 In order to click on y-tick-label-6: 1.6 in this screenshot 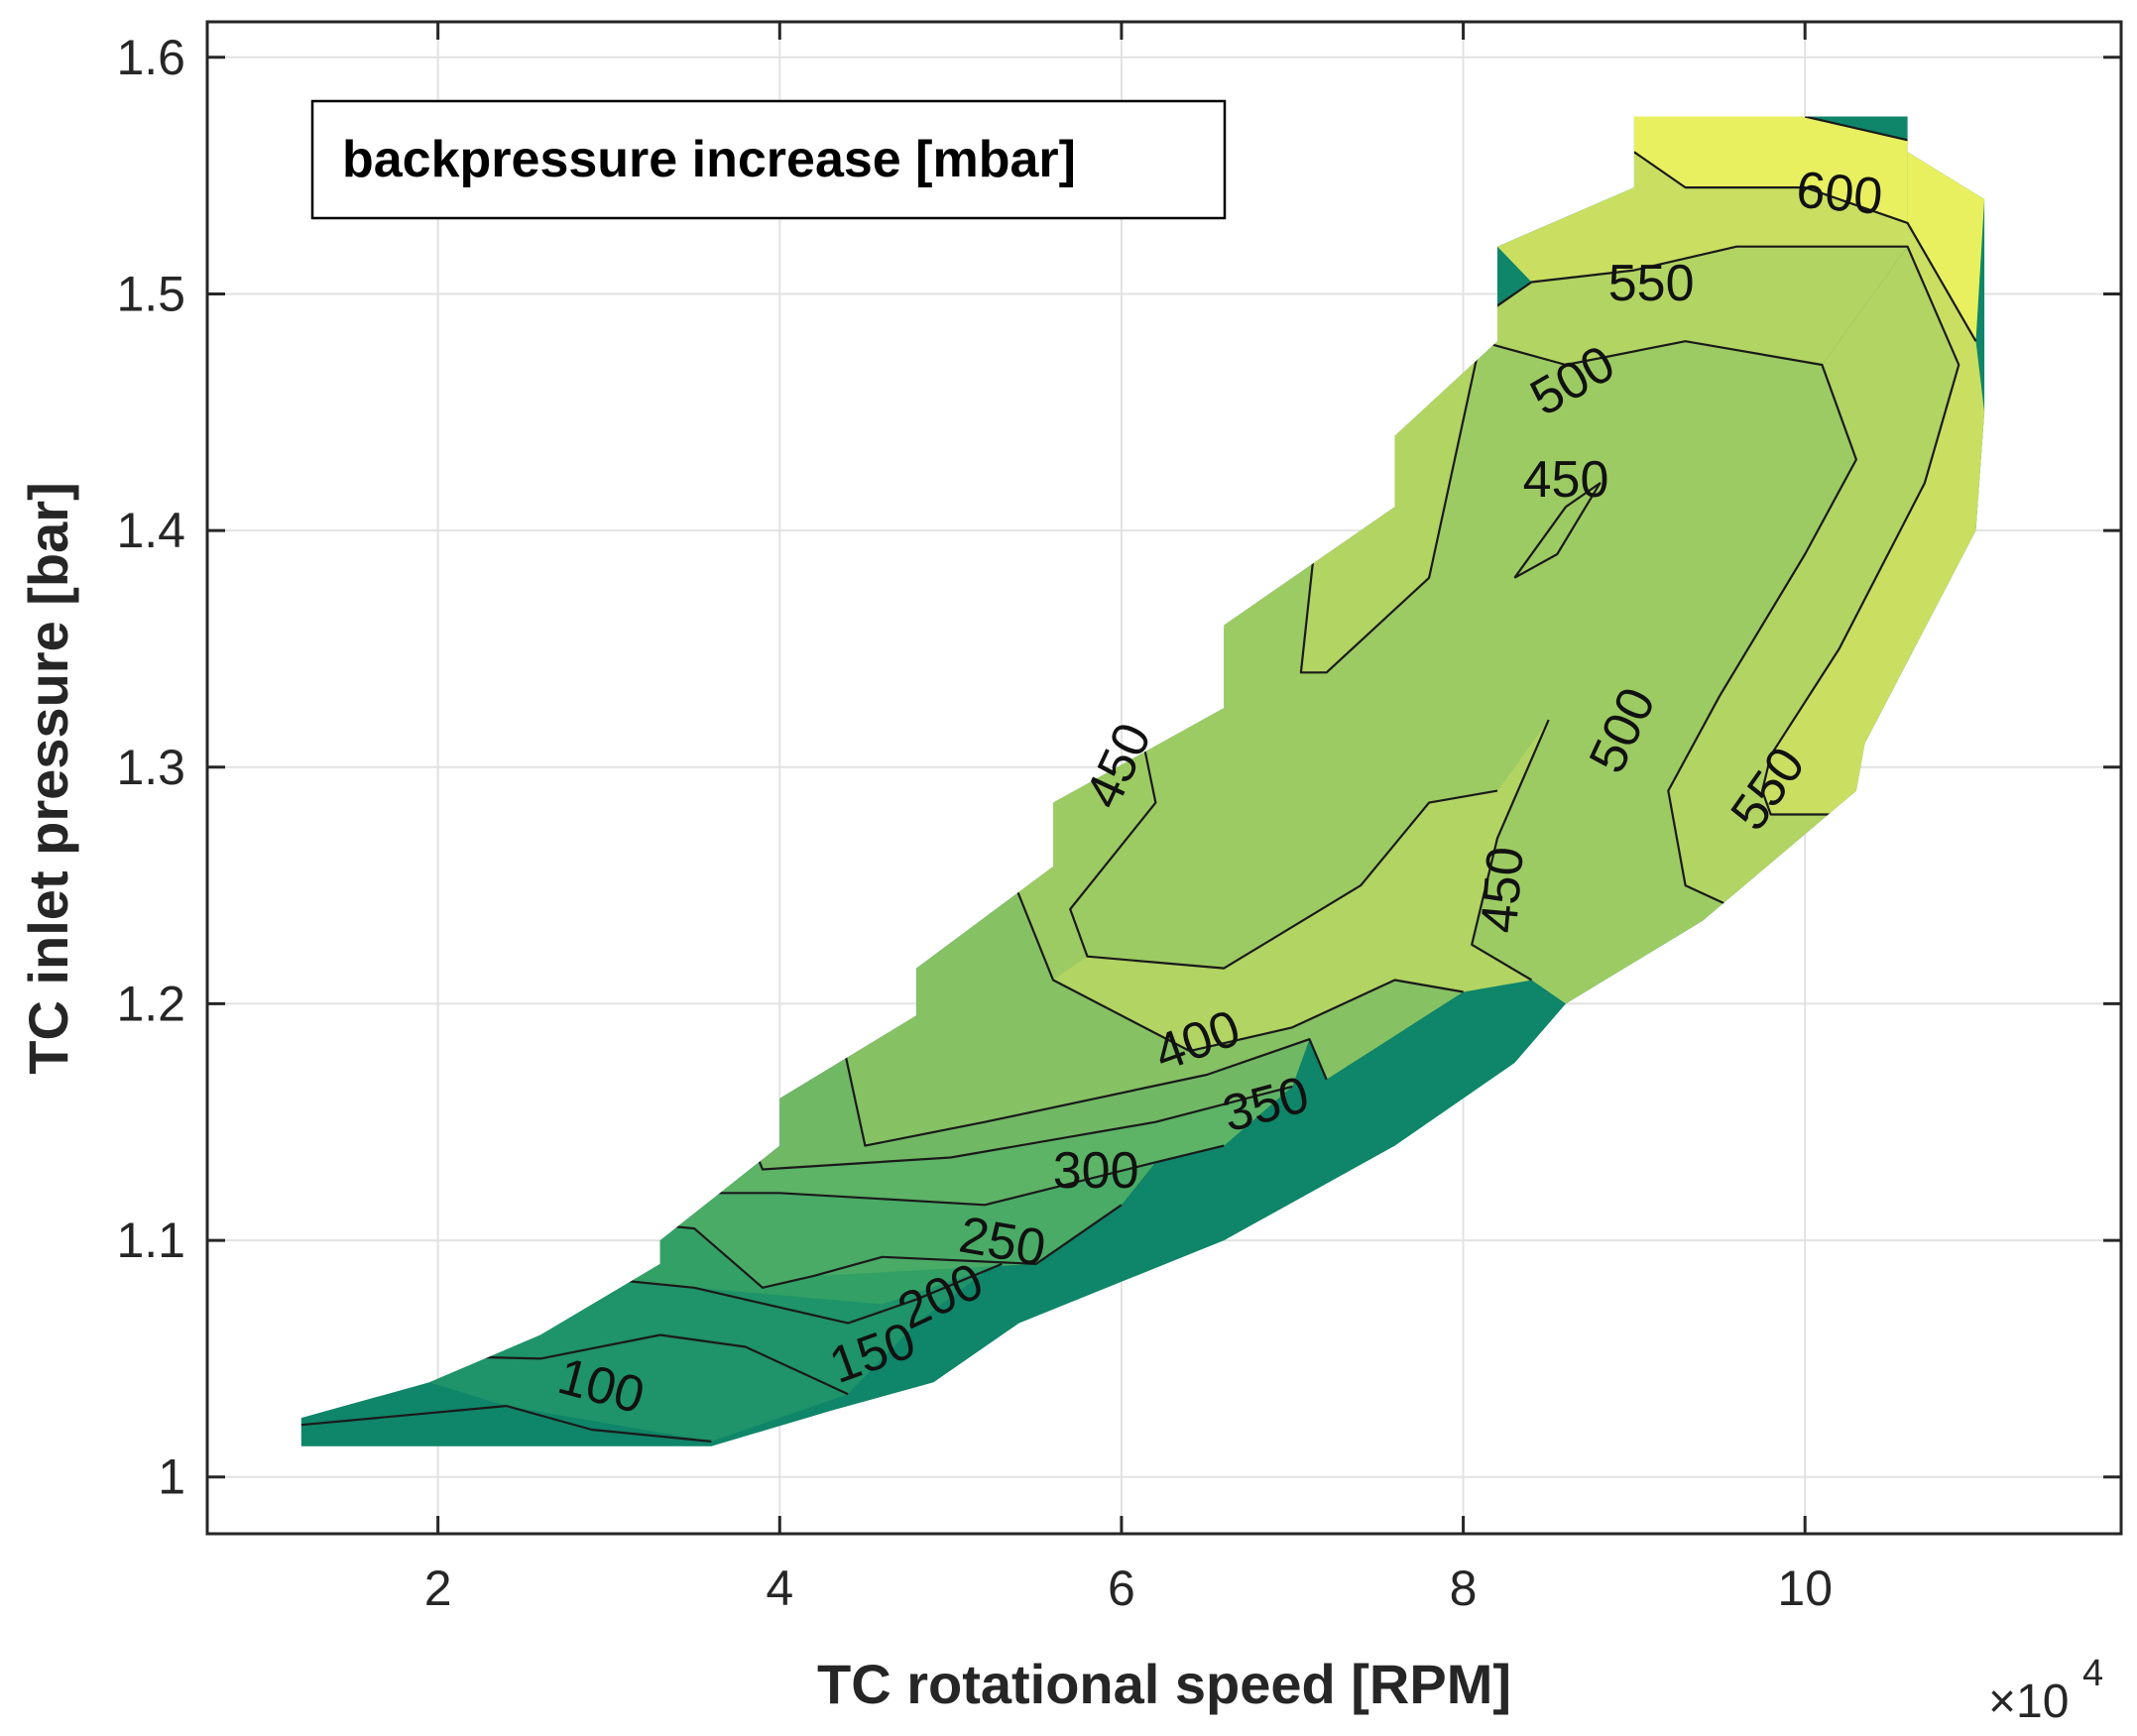, I will do `click(150, 57)`.